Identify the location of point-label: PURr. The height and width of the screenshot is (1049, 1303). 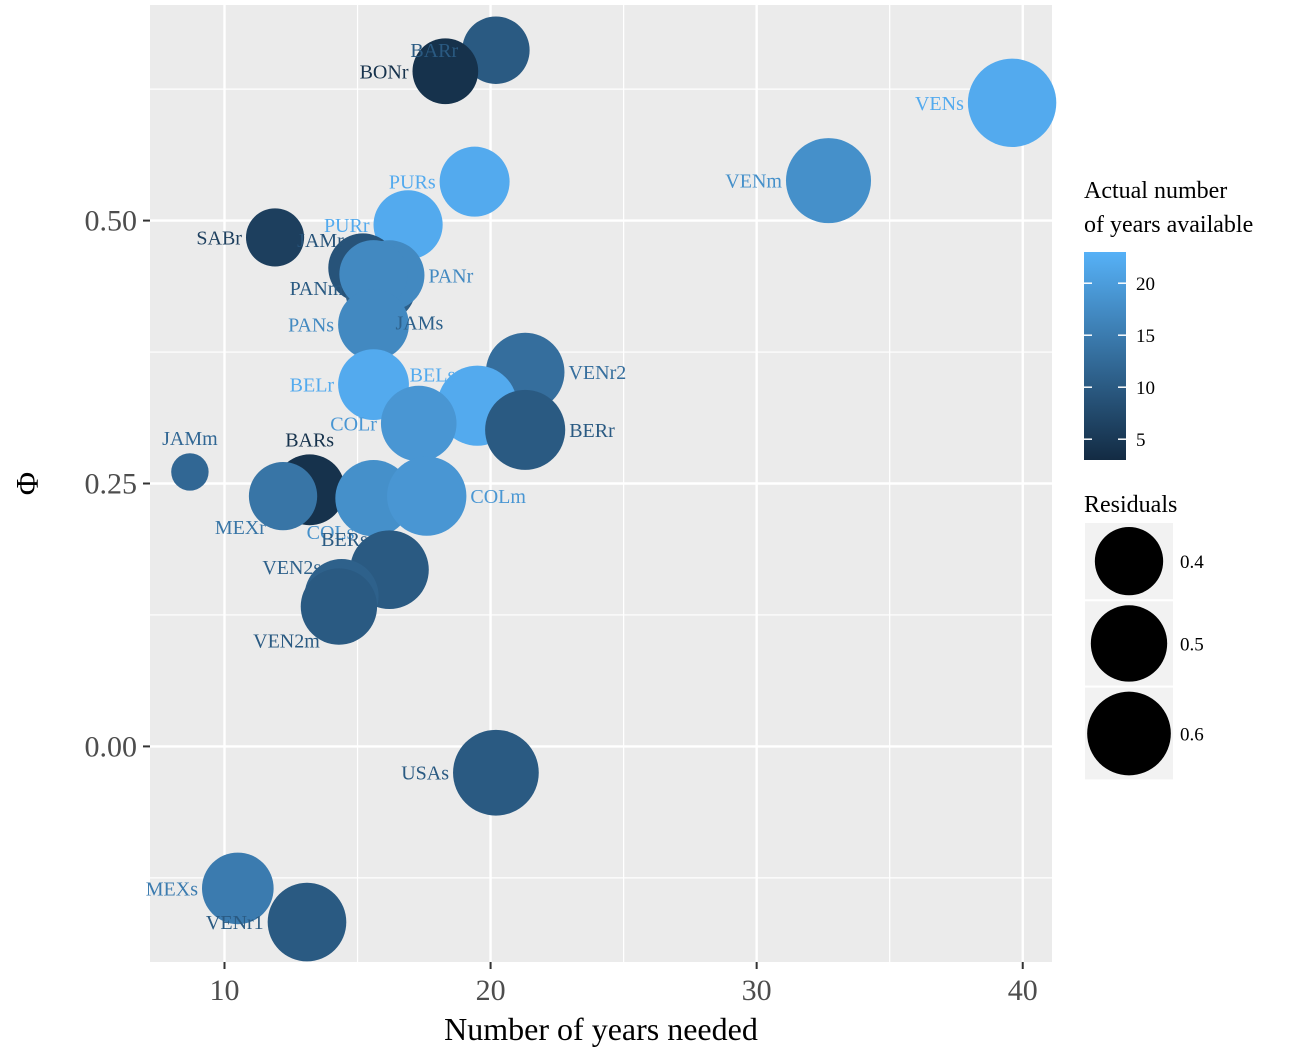
(347, 226).